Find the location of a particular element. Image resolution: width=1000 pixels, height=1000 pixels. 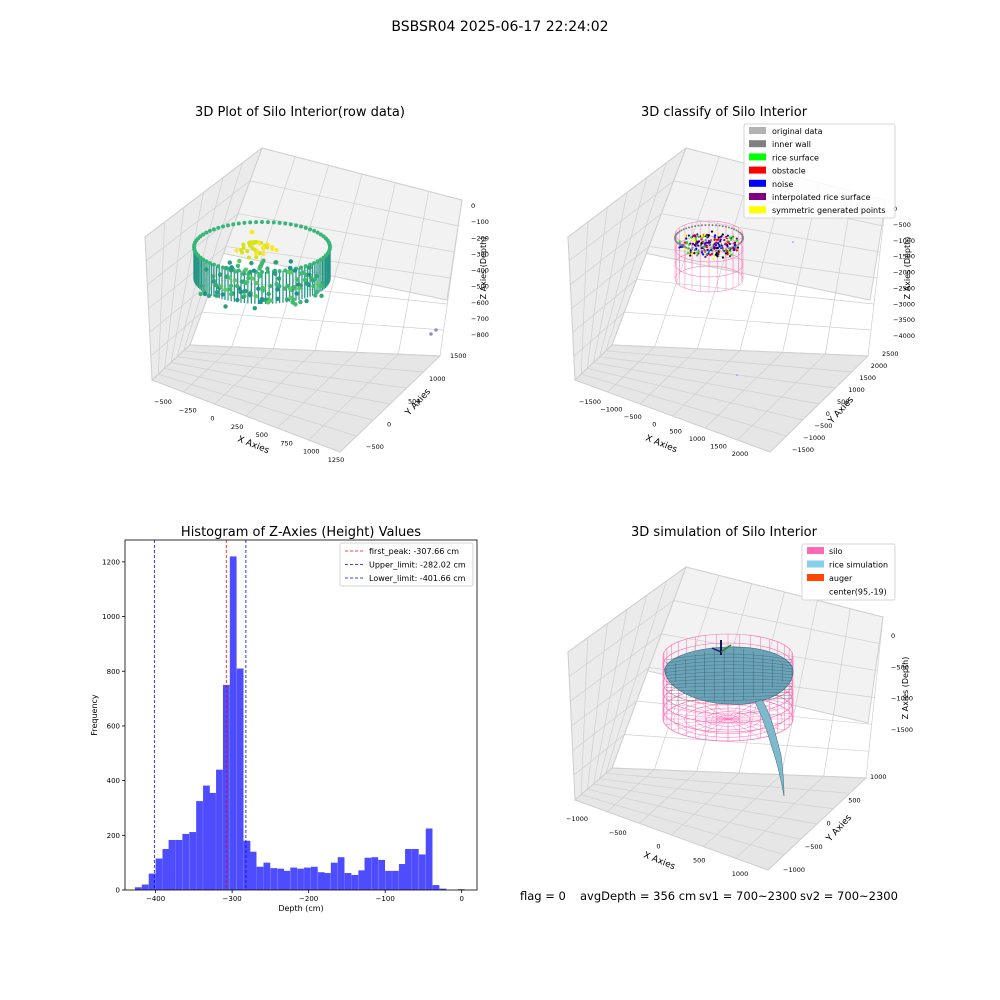

histogram-y-tick-label: 800 is located at coordinates (113, 672).